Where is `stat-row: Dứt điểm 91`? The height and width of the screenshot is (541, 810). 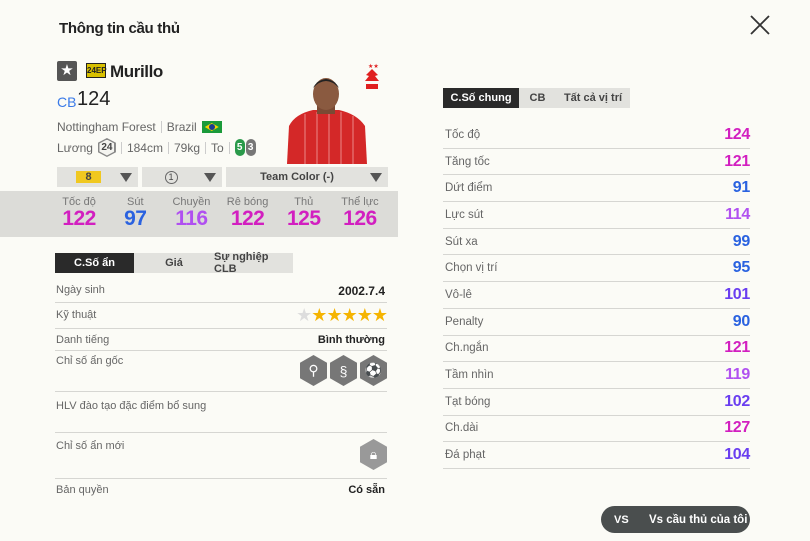 stat-row: Dứt điểm 91 is located at coordinates (596, 189).